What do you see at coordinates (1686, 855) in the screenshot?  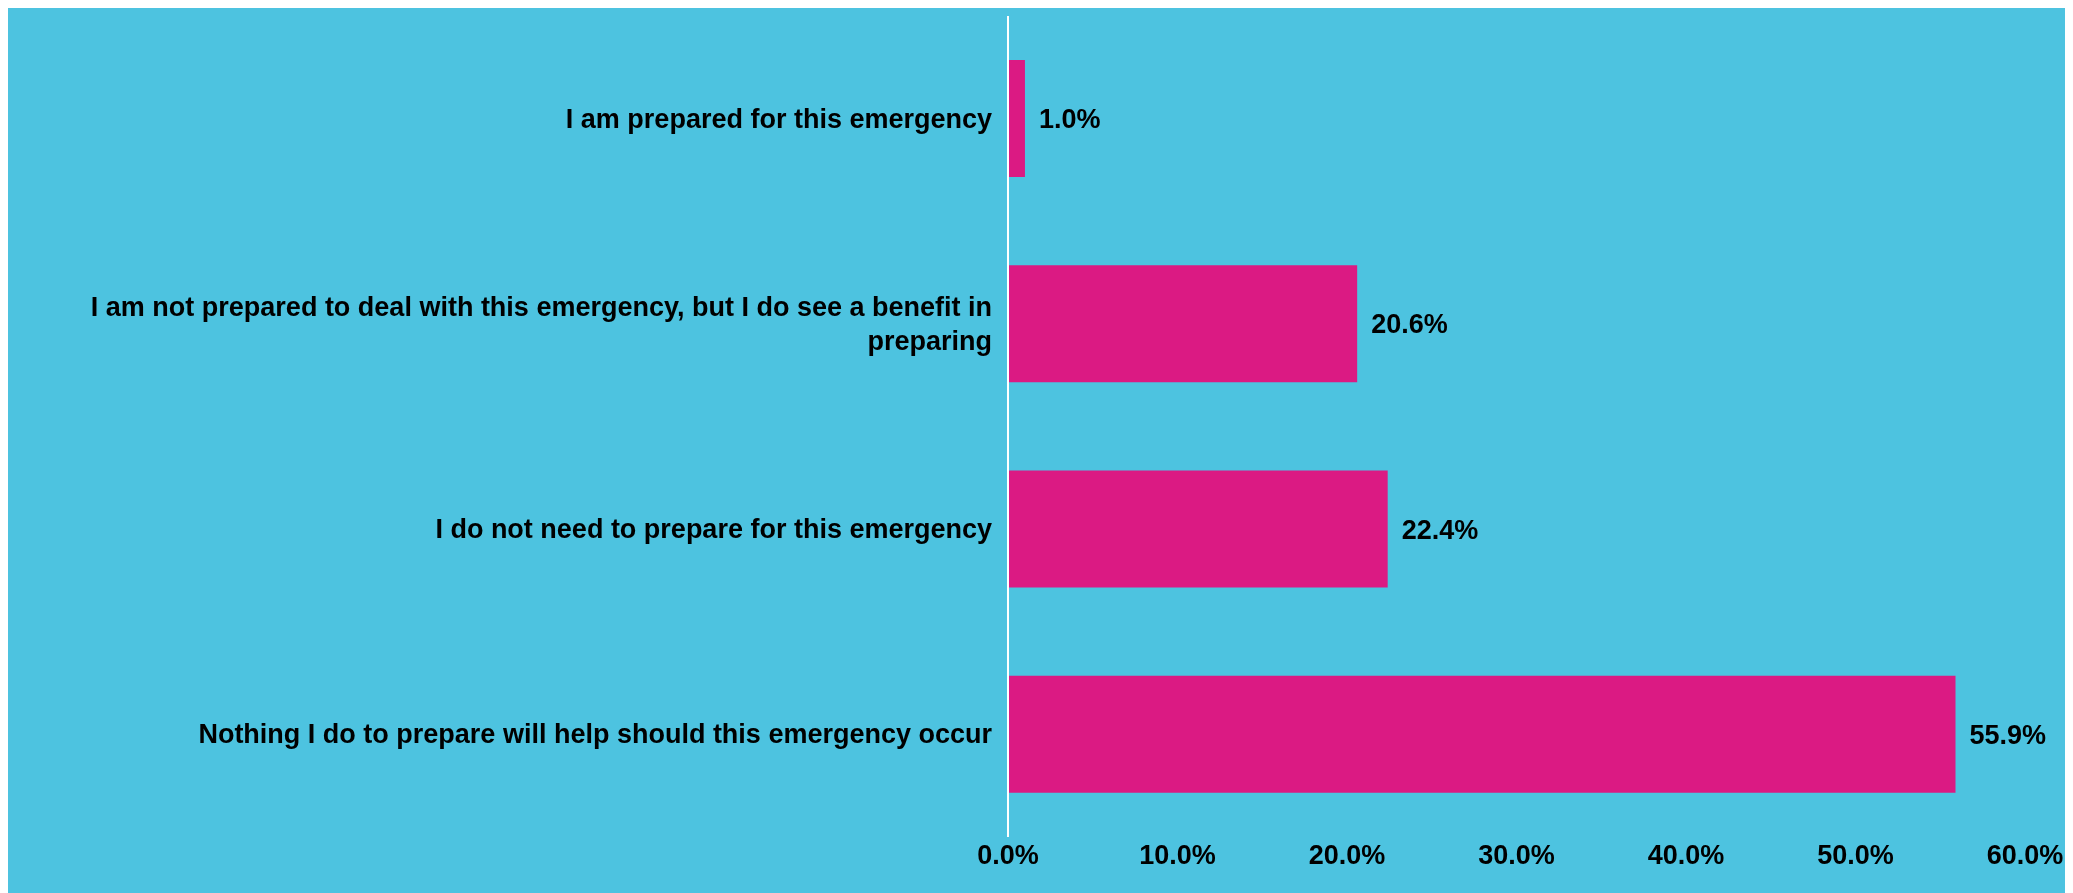 I see `x-tick-label: 40.0%` at bounding box center [1686, 855].